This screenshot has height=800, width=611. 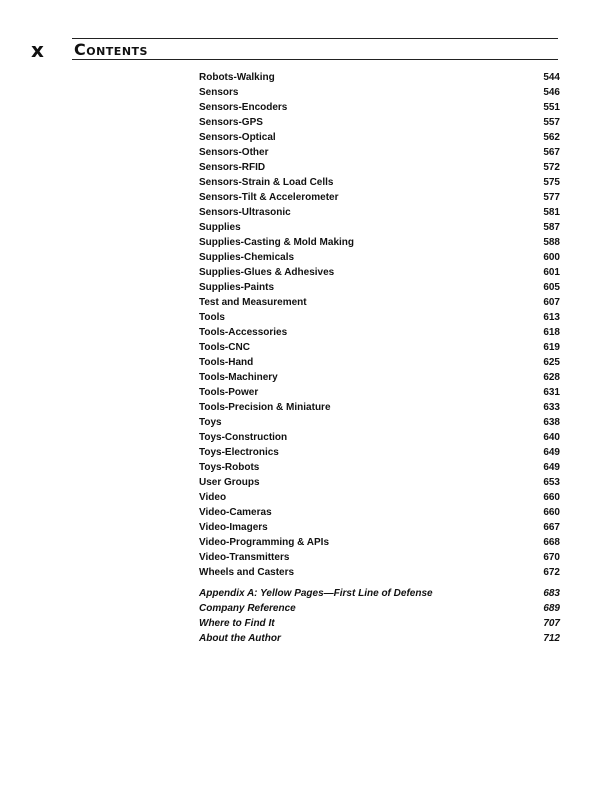 I want to click on toc-entry: Video-Cameras 660, so click(x=379, y=512).